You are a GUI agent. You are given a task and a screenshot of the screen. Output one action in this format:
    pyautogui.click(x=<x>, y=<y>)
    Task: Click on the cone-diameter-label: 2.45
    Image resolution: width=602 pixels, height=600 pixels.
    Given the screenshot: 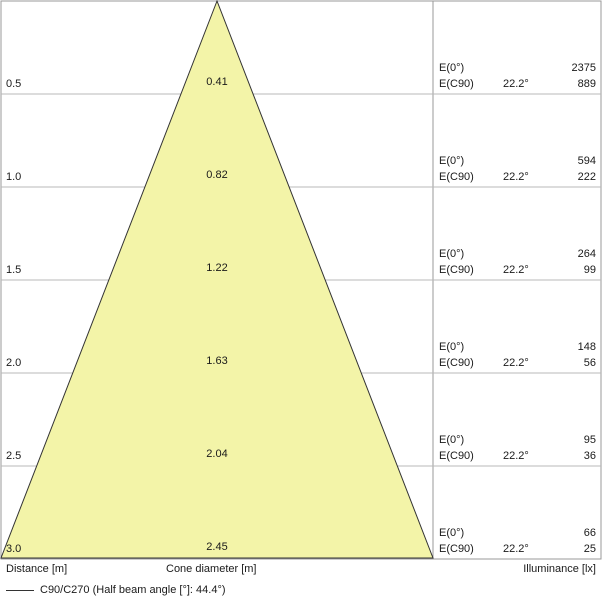 What is the action you would take?
    pyautogui.click(x=216, y=547)
    